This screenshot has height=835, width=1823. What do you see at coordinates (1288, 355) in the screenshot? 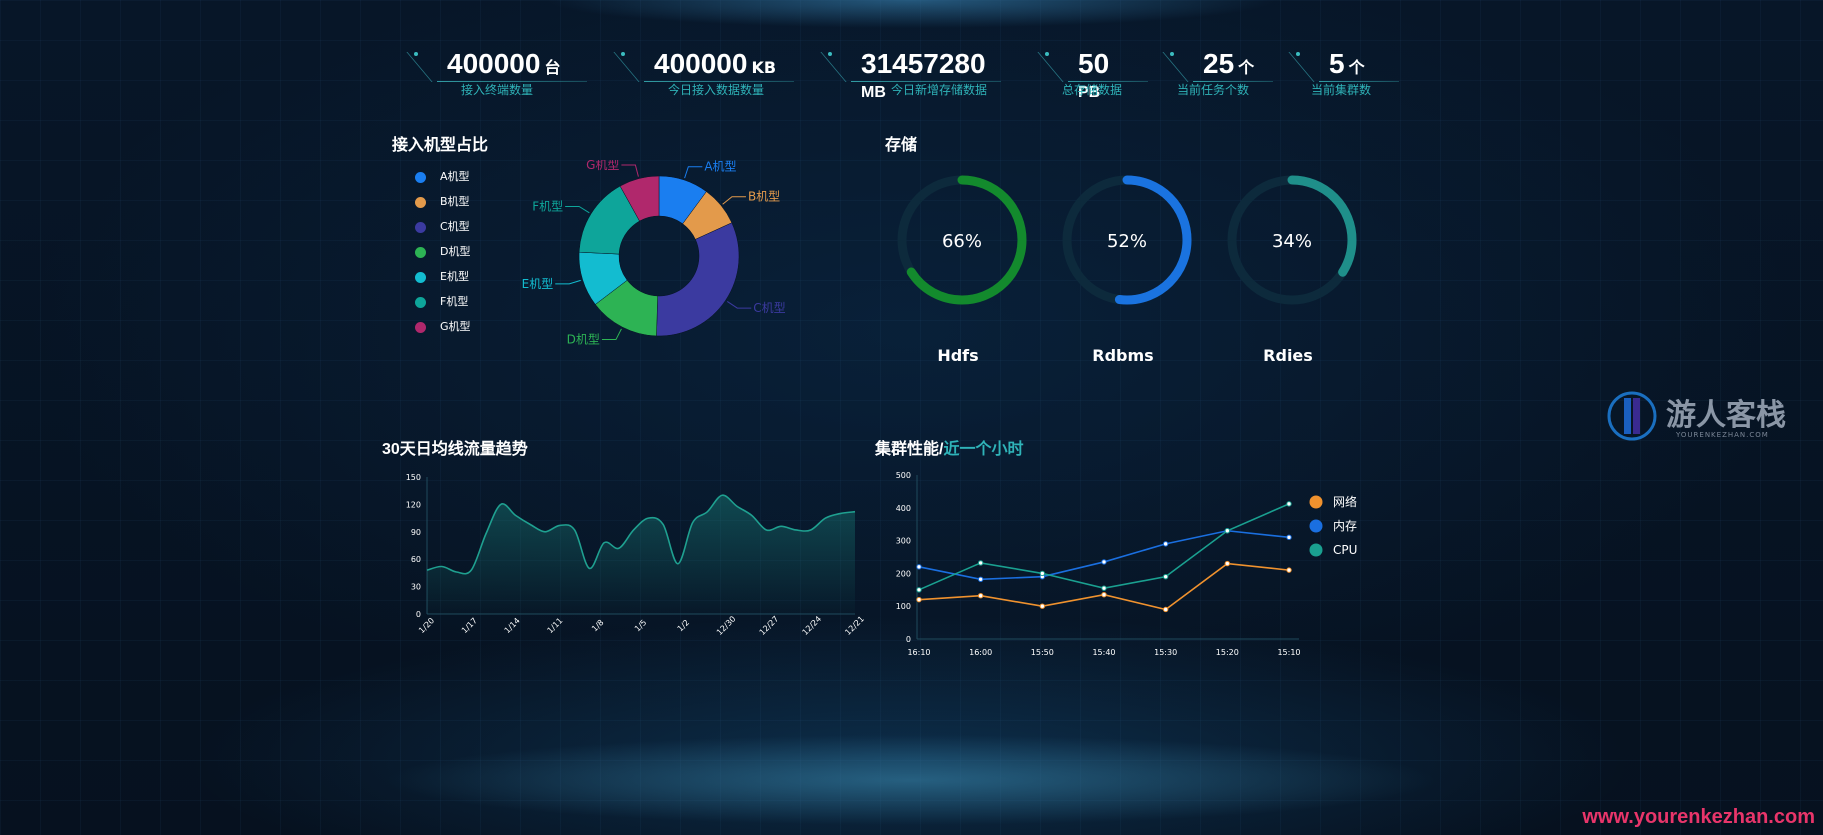
I see `gauge-name: Rdies` at bounding box center [1288, 355].